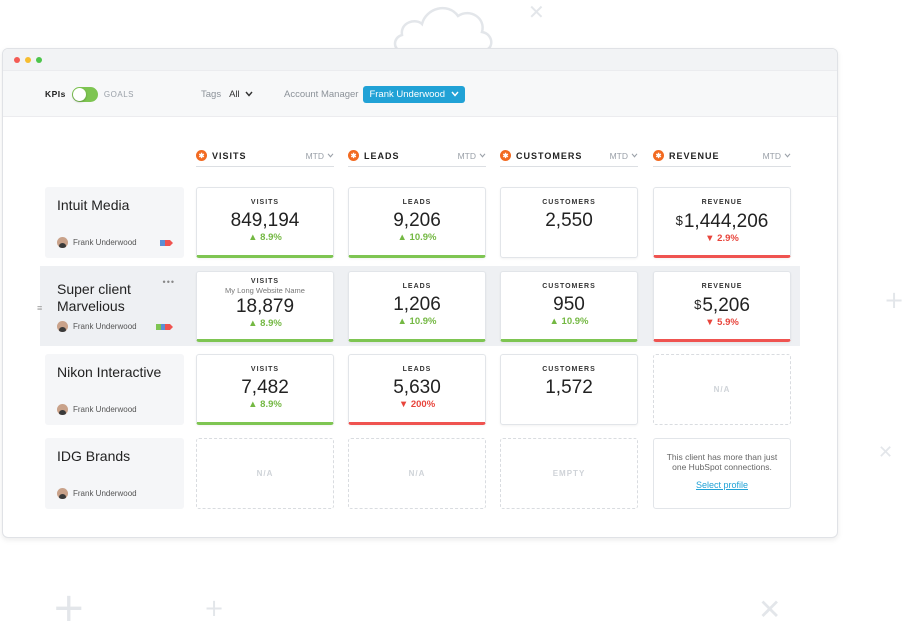  What do you see at coordinates (28, 59) in the screenshot?
I see `minimize-window-button` at bounding box center [28, 59].